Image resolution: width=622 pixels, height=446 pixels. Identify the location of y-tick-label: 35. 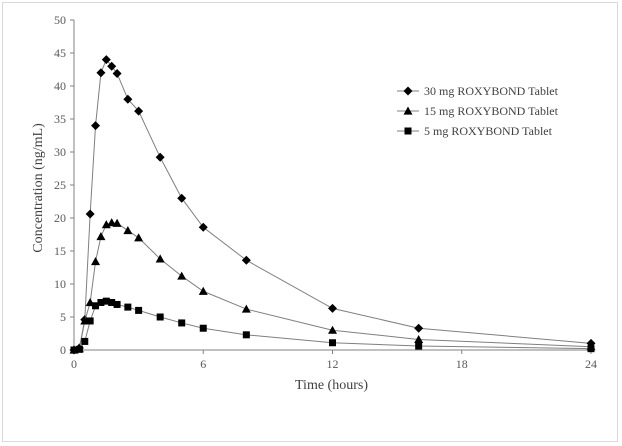
(60, 119).